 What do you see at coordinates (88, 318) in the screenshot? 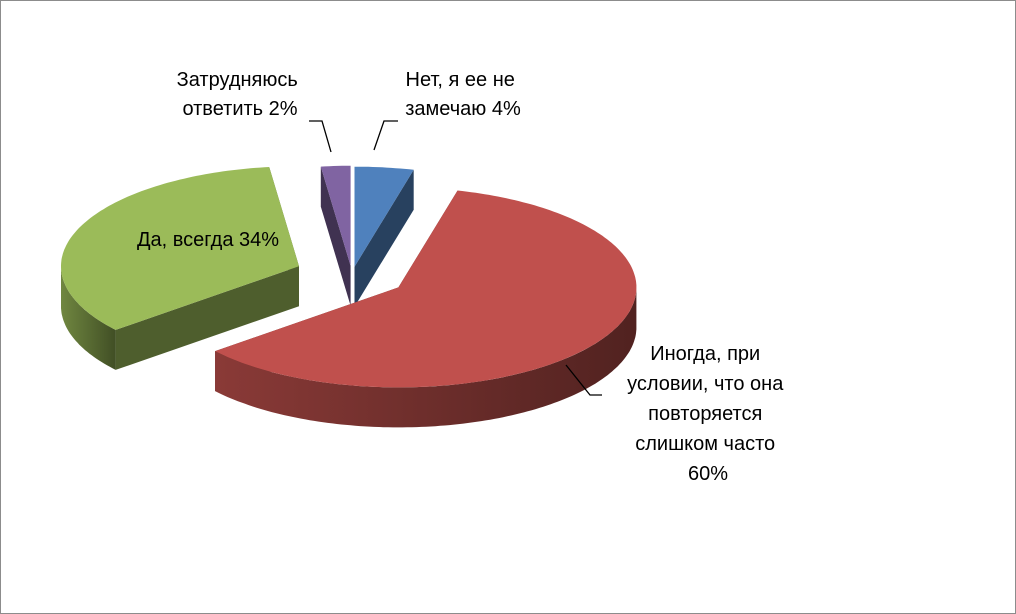
I see `slice-3-outer-wall` at bounding box center [88, 318].